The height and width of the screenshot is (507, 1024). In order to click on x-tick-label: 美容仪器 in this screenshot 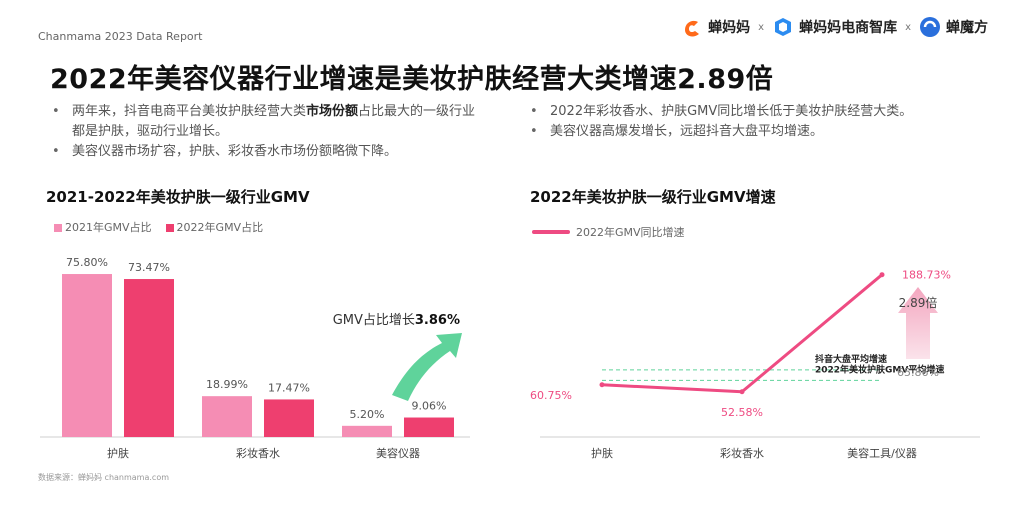, I will do `click(398, 453)`.